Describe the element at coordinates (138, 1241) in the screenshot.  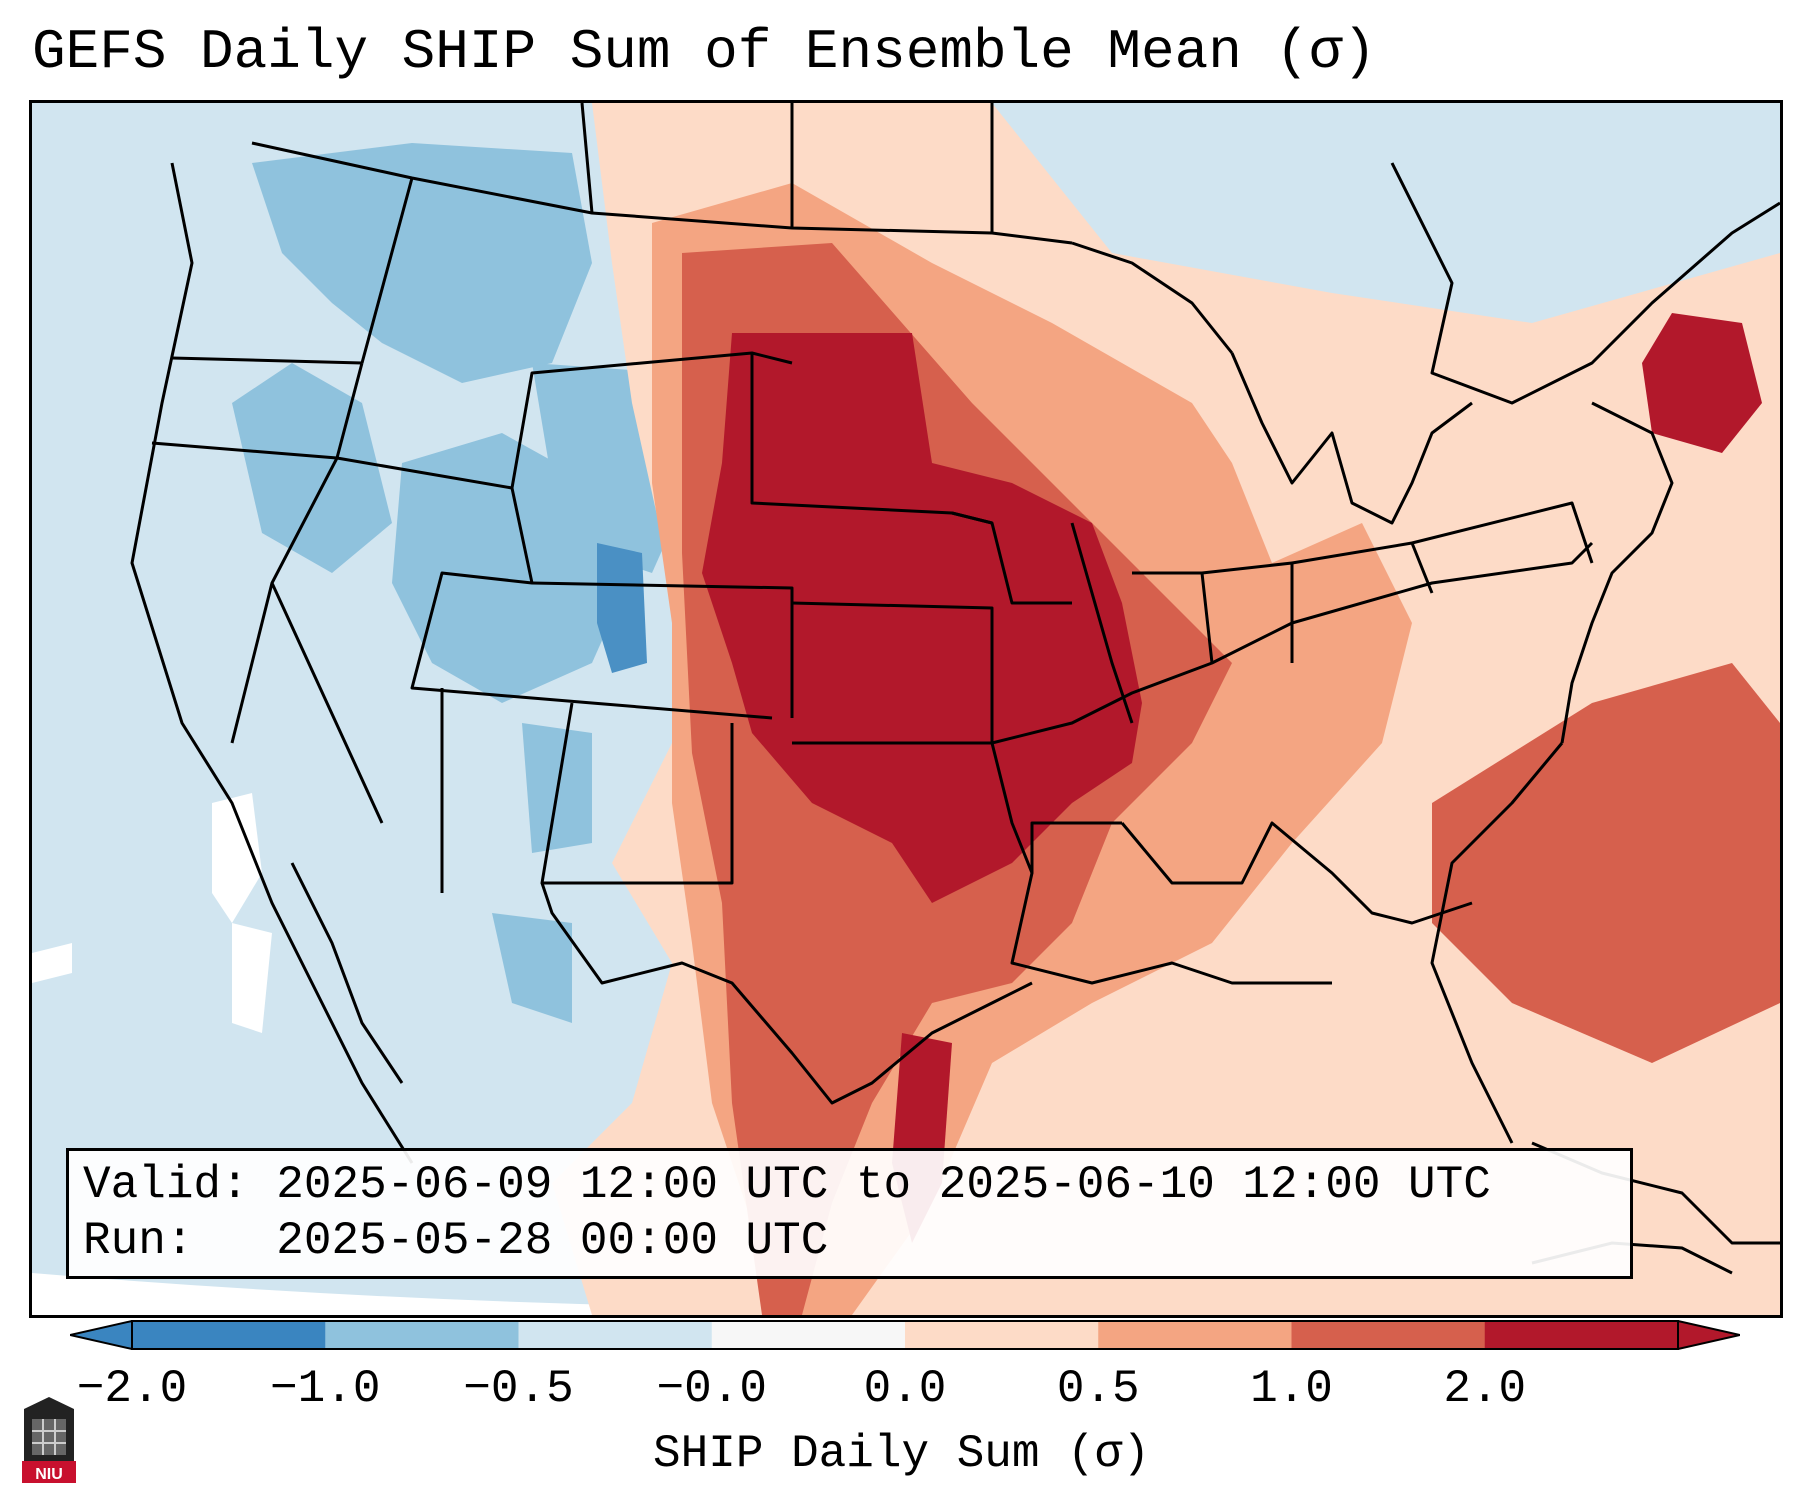
I see `run-label: Run:` at that location.